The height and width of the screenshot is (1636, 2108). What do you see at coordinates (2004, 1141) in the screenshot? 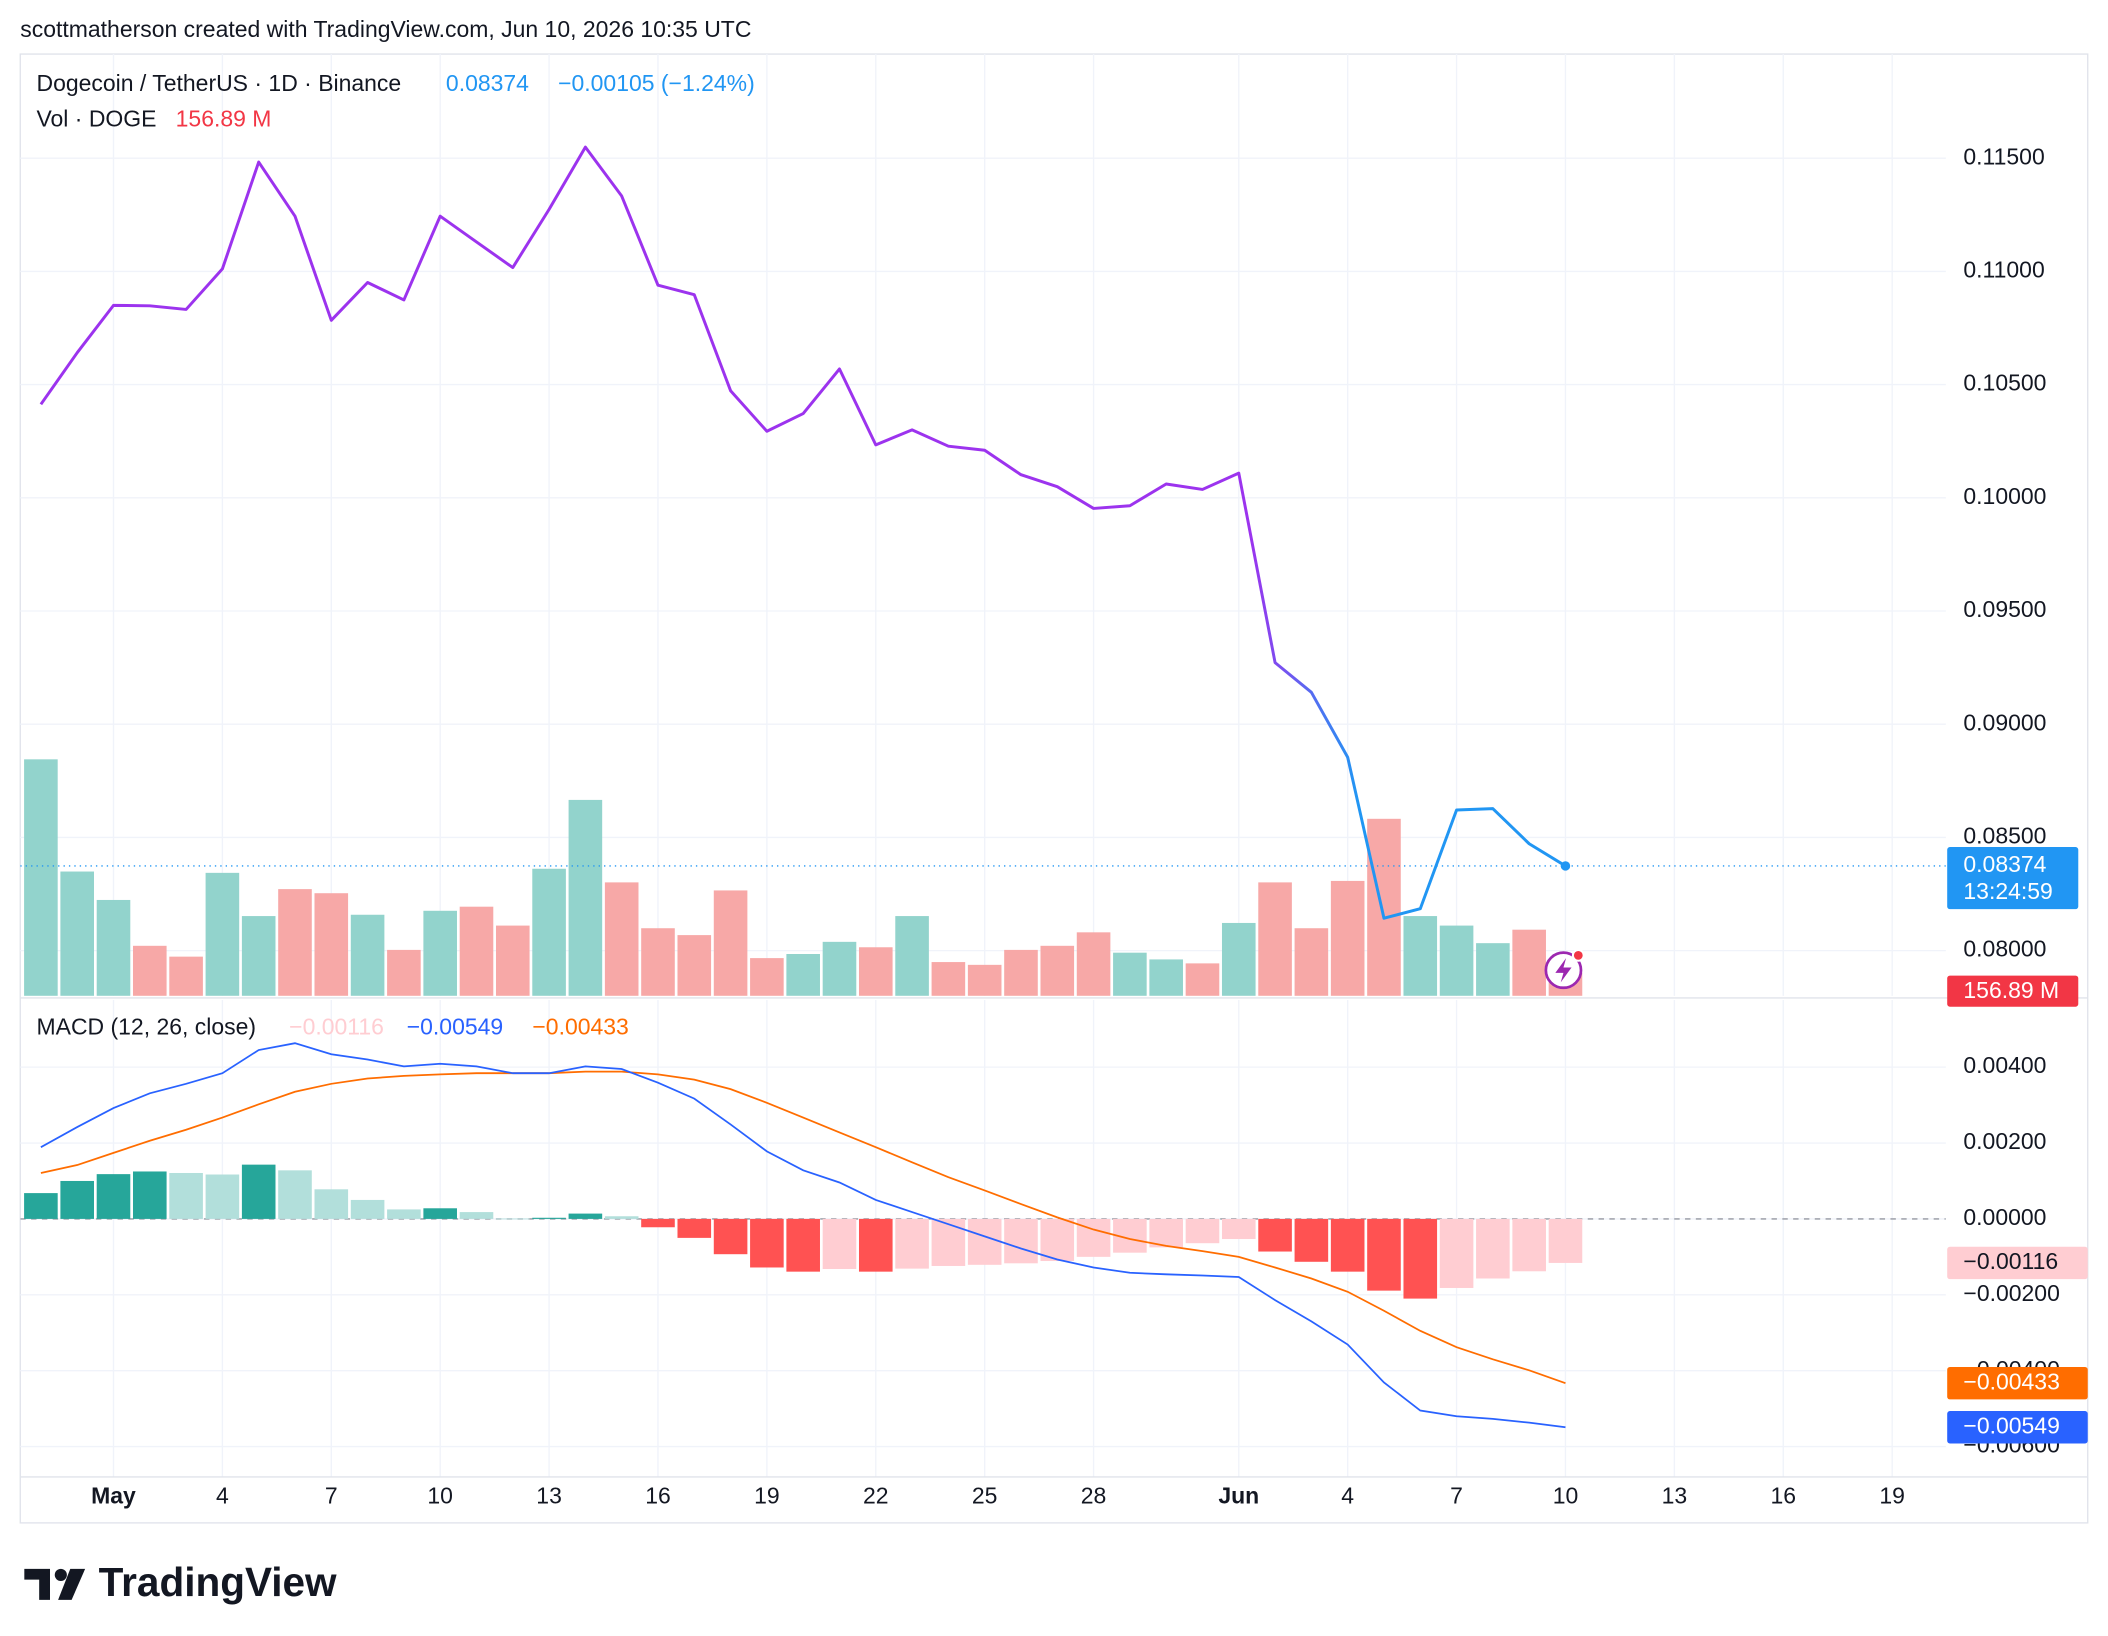
I see `y-tick-label: 0.00200` at bounding box center [2004, 1141].